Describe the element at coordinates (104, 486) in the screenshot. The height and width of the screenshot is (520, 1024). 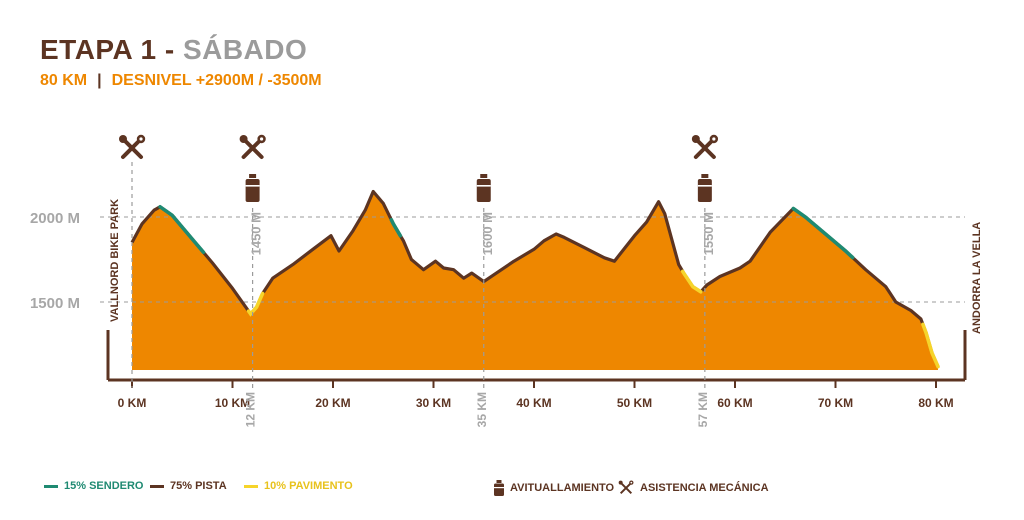
I see `legend-sendero-label: 15% SENDERO` at that location.